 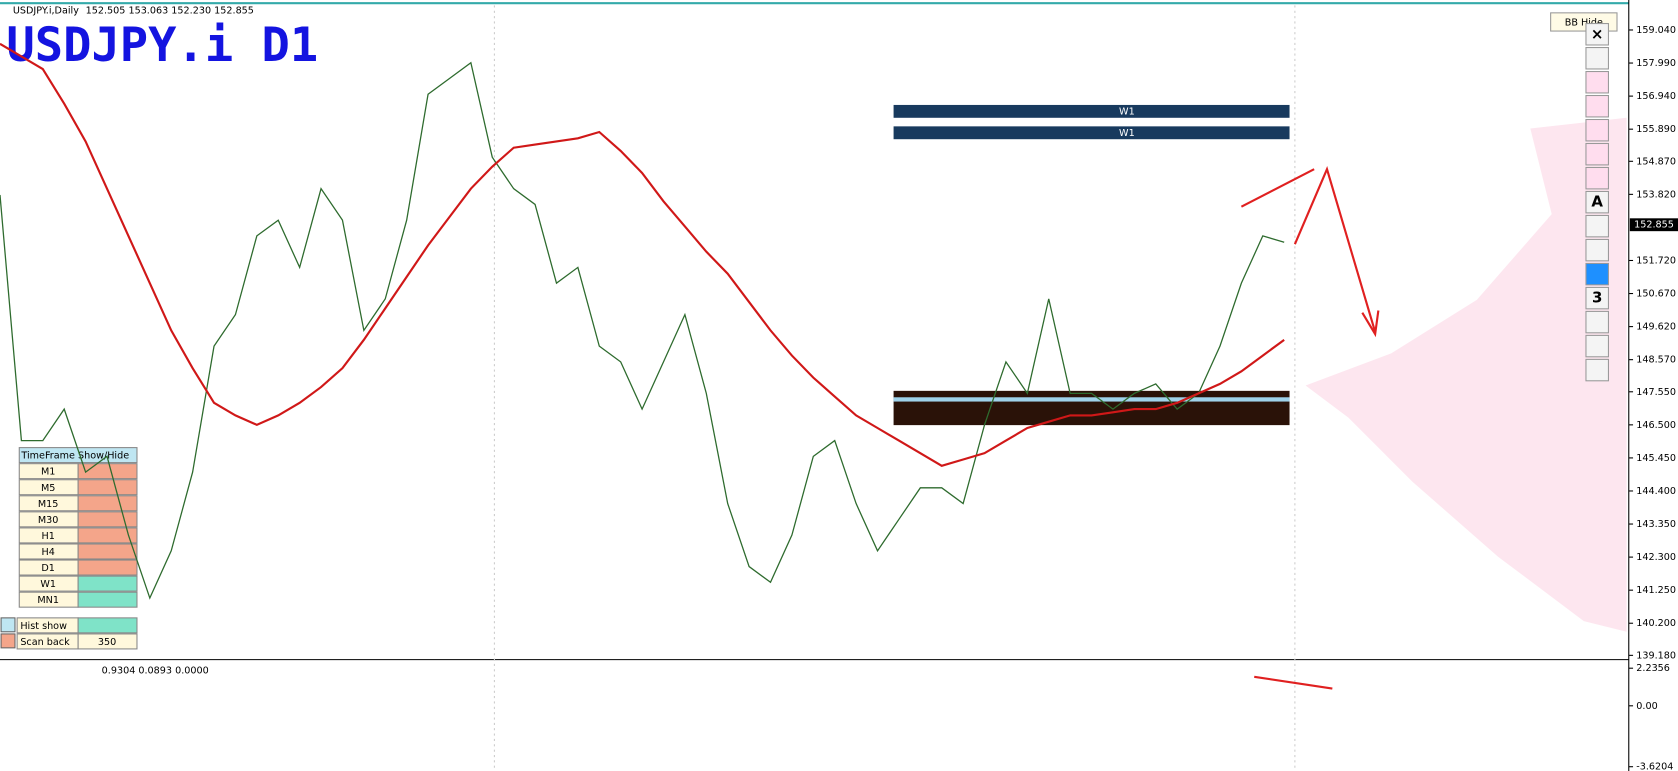 I want to click on hist-icon, so click(x=8, y=625).